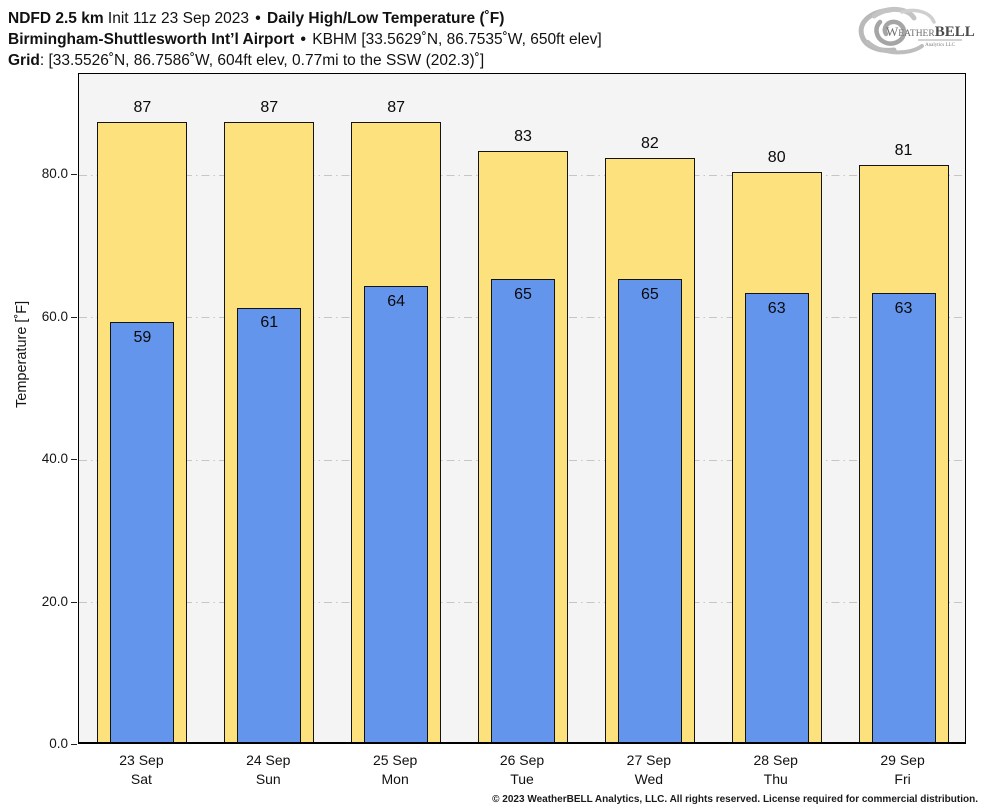 The image size is (984, 808). I want to click on x-tick-day: Sat, so click(141, 779).